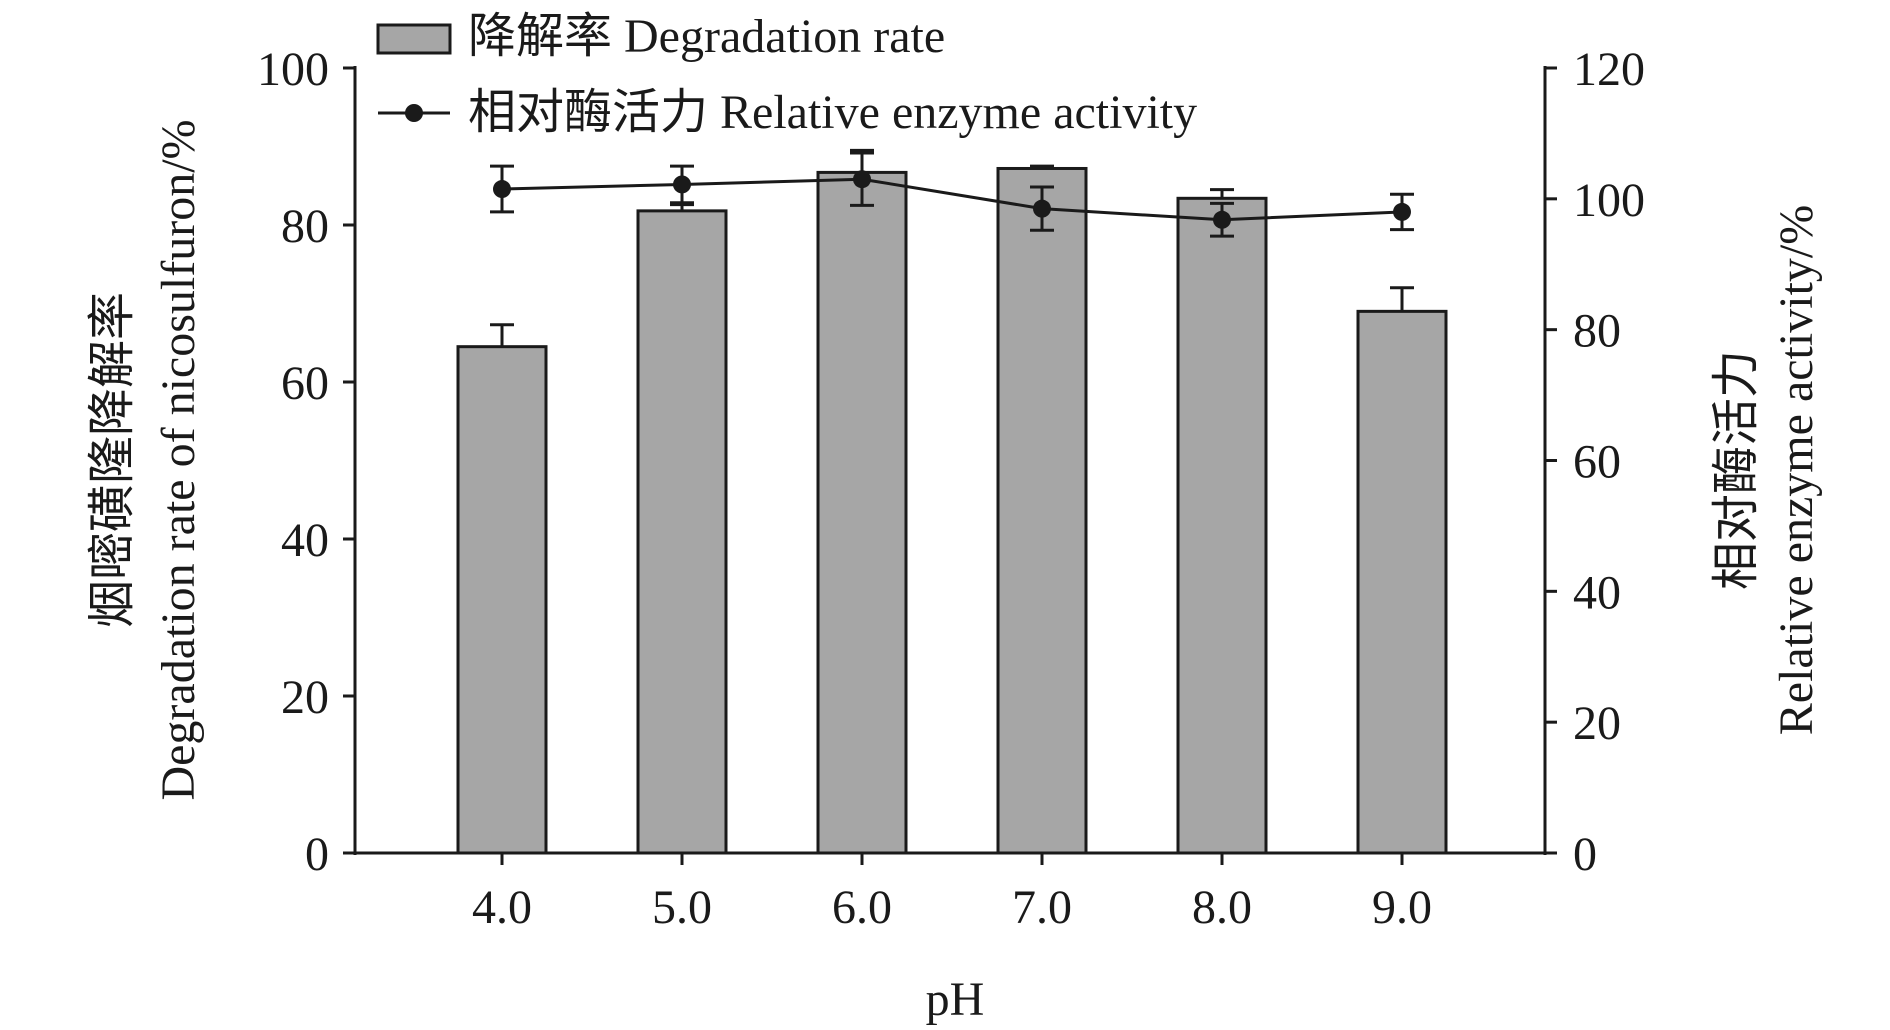  I want to click on left-axis-title-cn: 烟嘧磺隆降解率, so click(112, 460).